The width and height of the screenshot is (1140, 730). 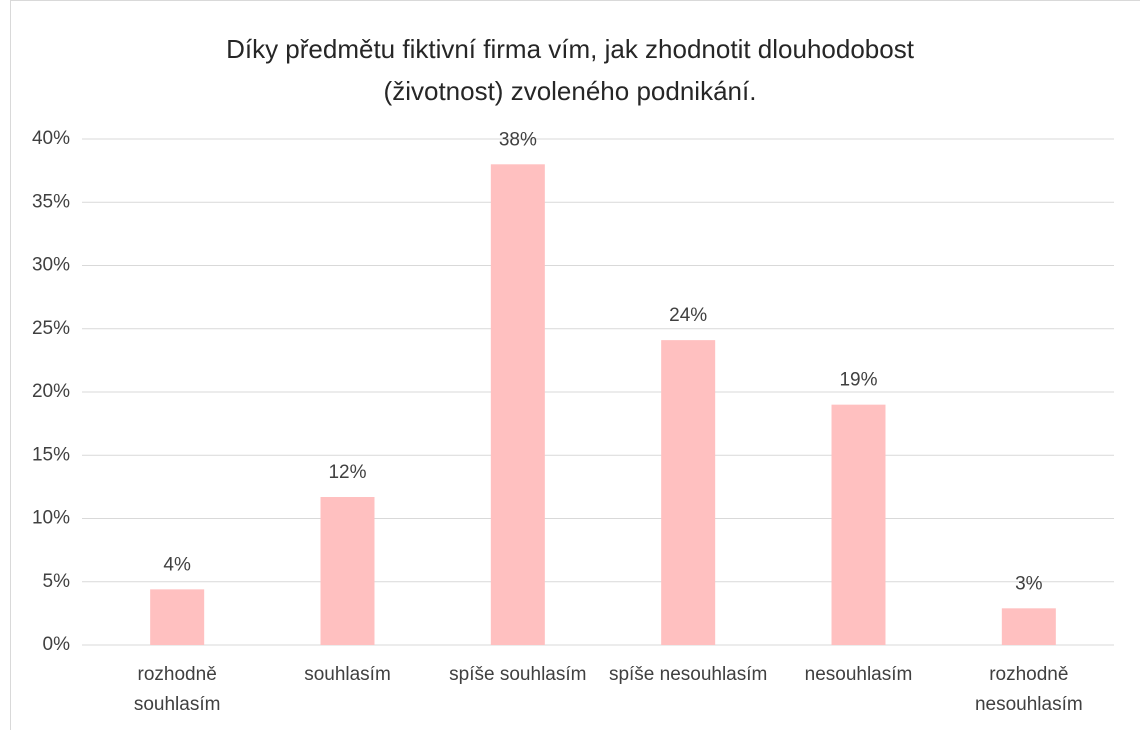 I want to click on value-label: 24%, so click(x=688, y=315).